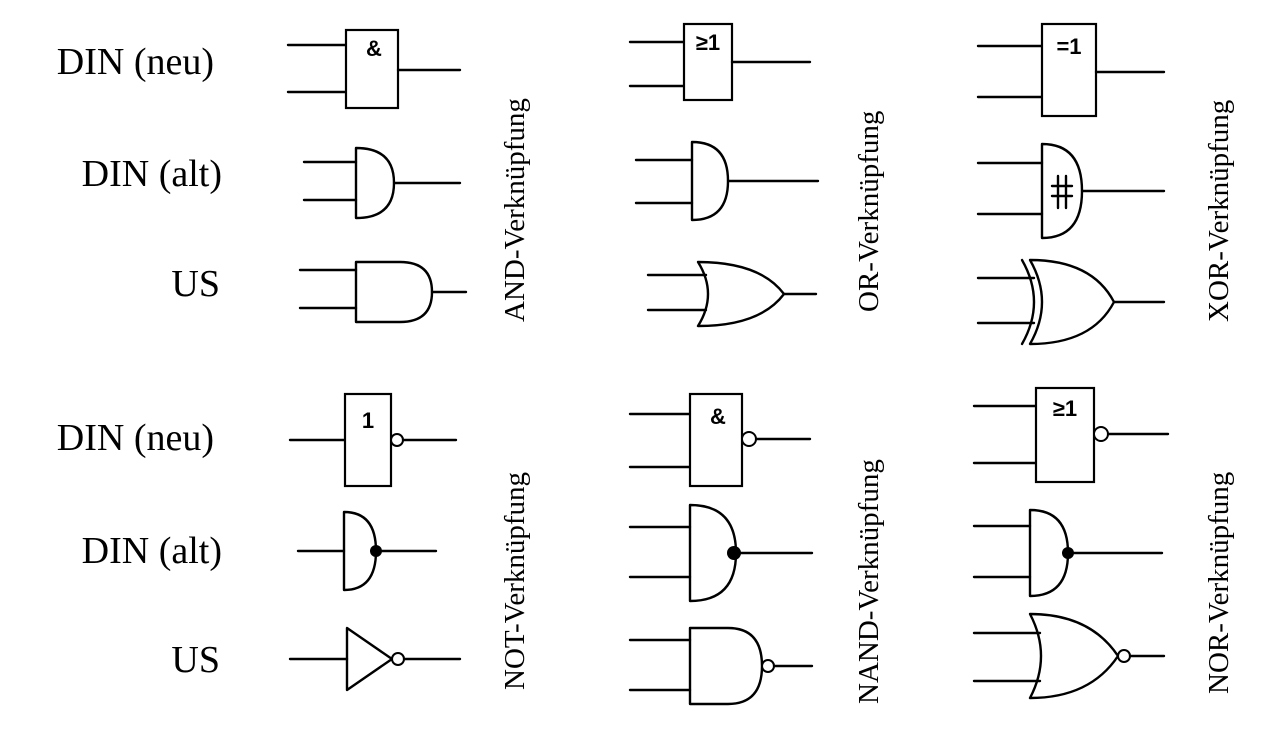 The height and width of the screenshot is (736, 1283). Describe the element at coordinates (1069, 656) in the screenshot. I see `nor-gate-us` at that location.